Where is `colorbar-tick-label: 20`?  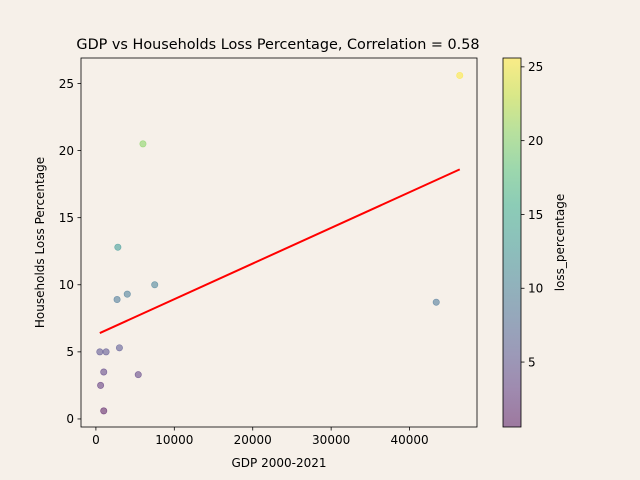 colorbar-tick-label: 20 is located at coordinates (535, 141).